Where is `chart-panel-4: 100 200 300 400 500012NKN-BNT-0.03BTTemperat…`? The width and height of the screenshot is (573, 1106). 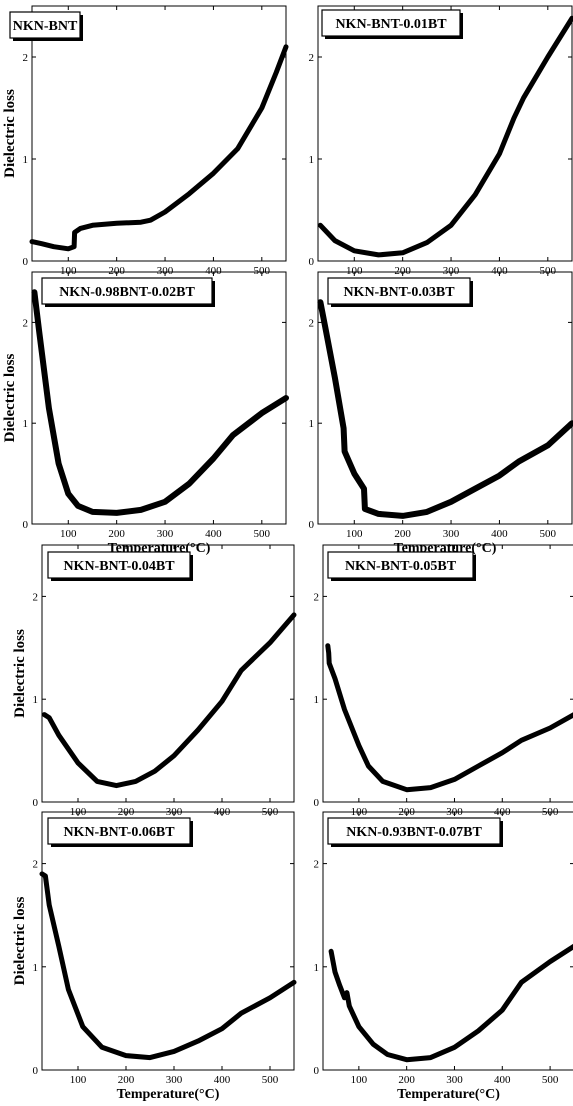 chart-panel-4: 100 200 300 400 500012NKN-BNT-0.03BTTemperat… is located at coordinates (441, 413).